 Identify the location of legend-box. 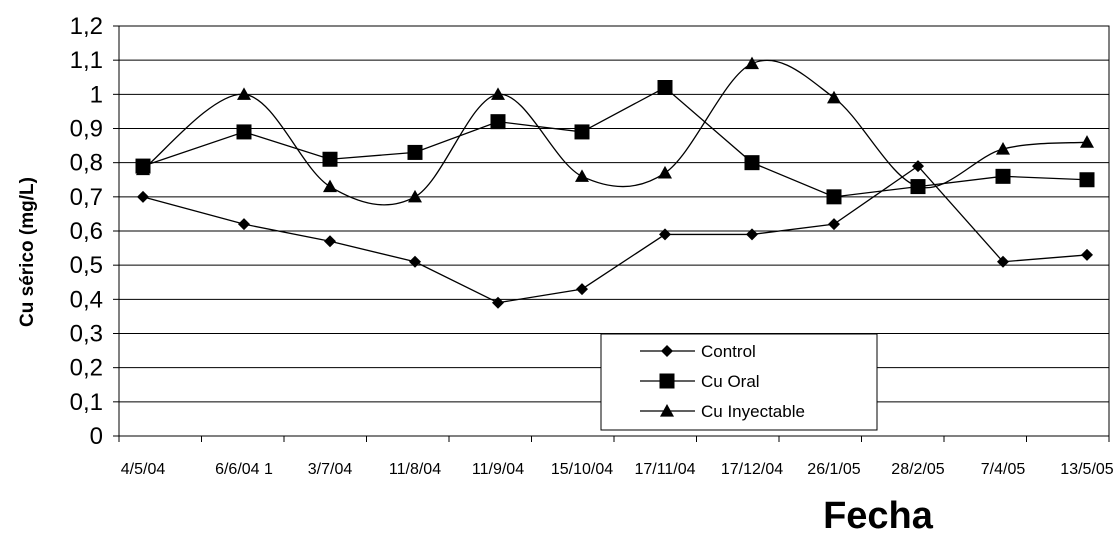
(739, 382).